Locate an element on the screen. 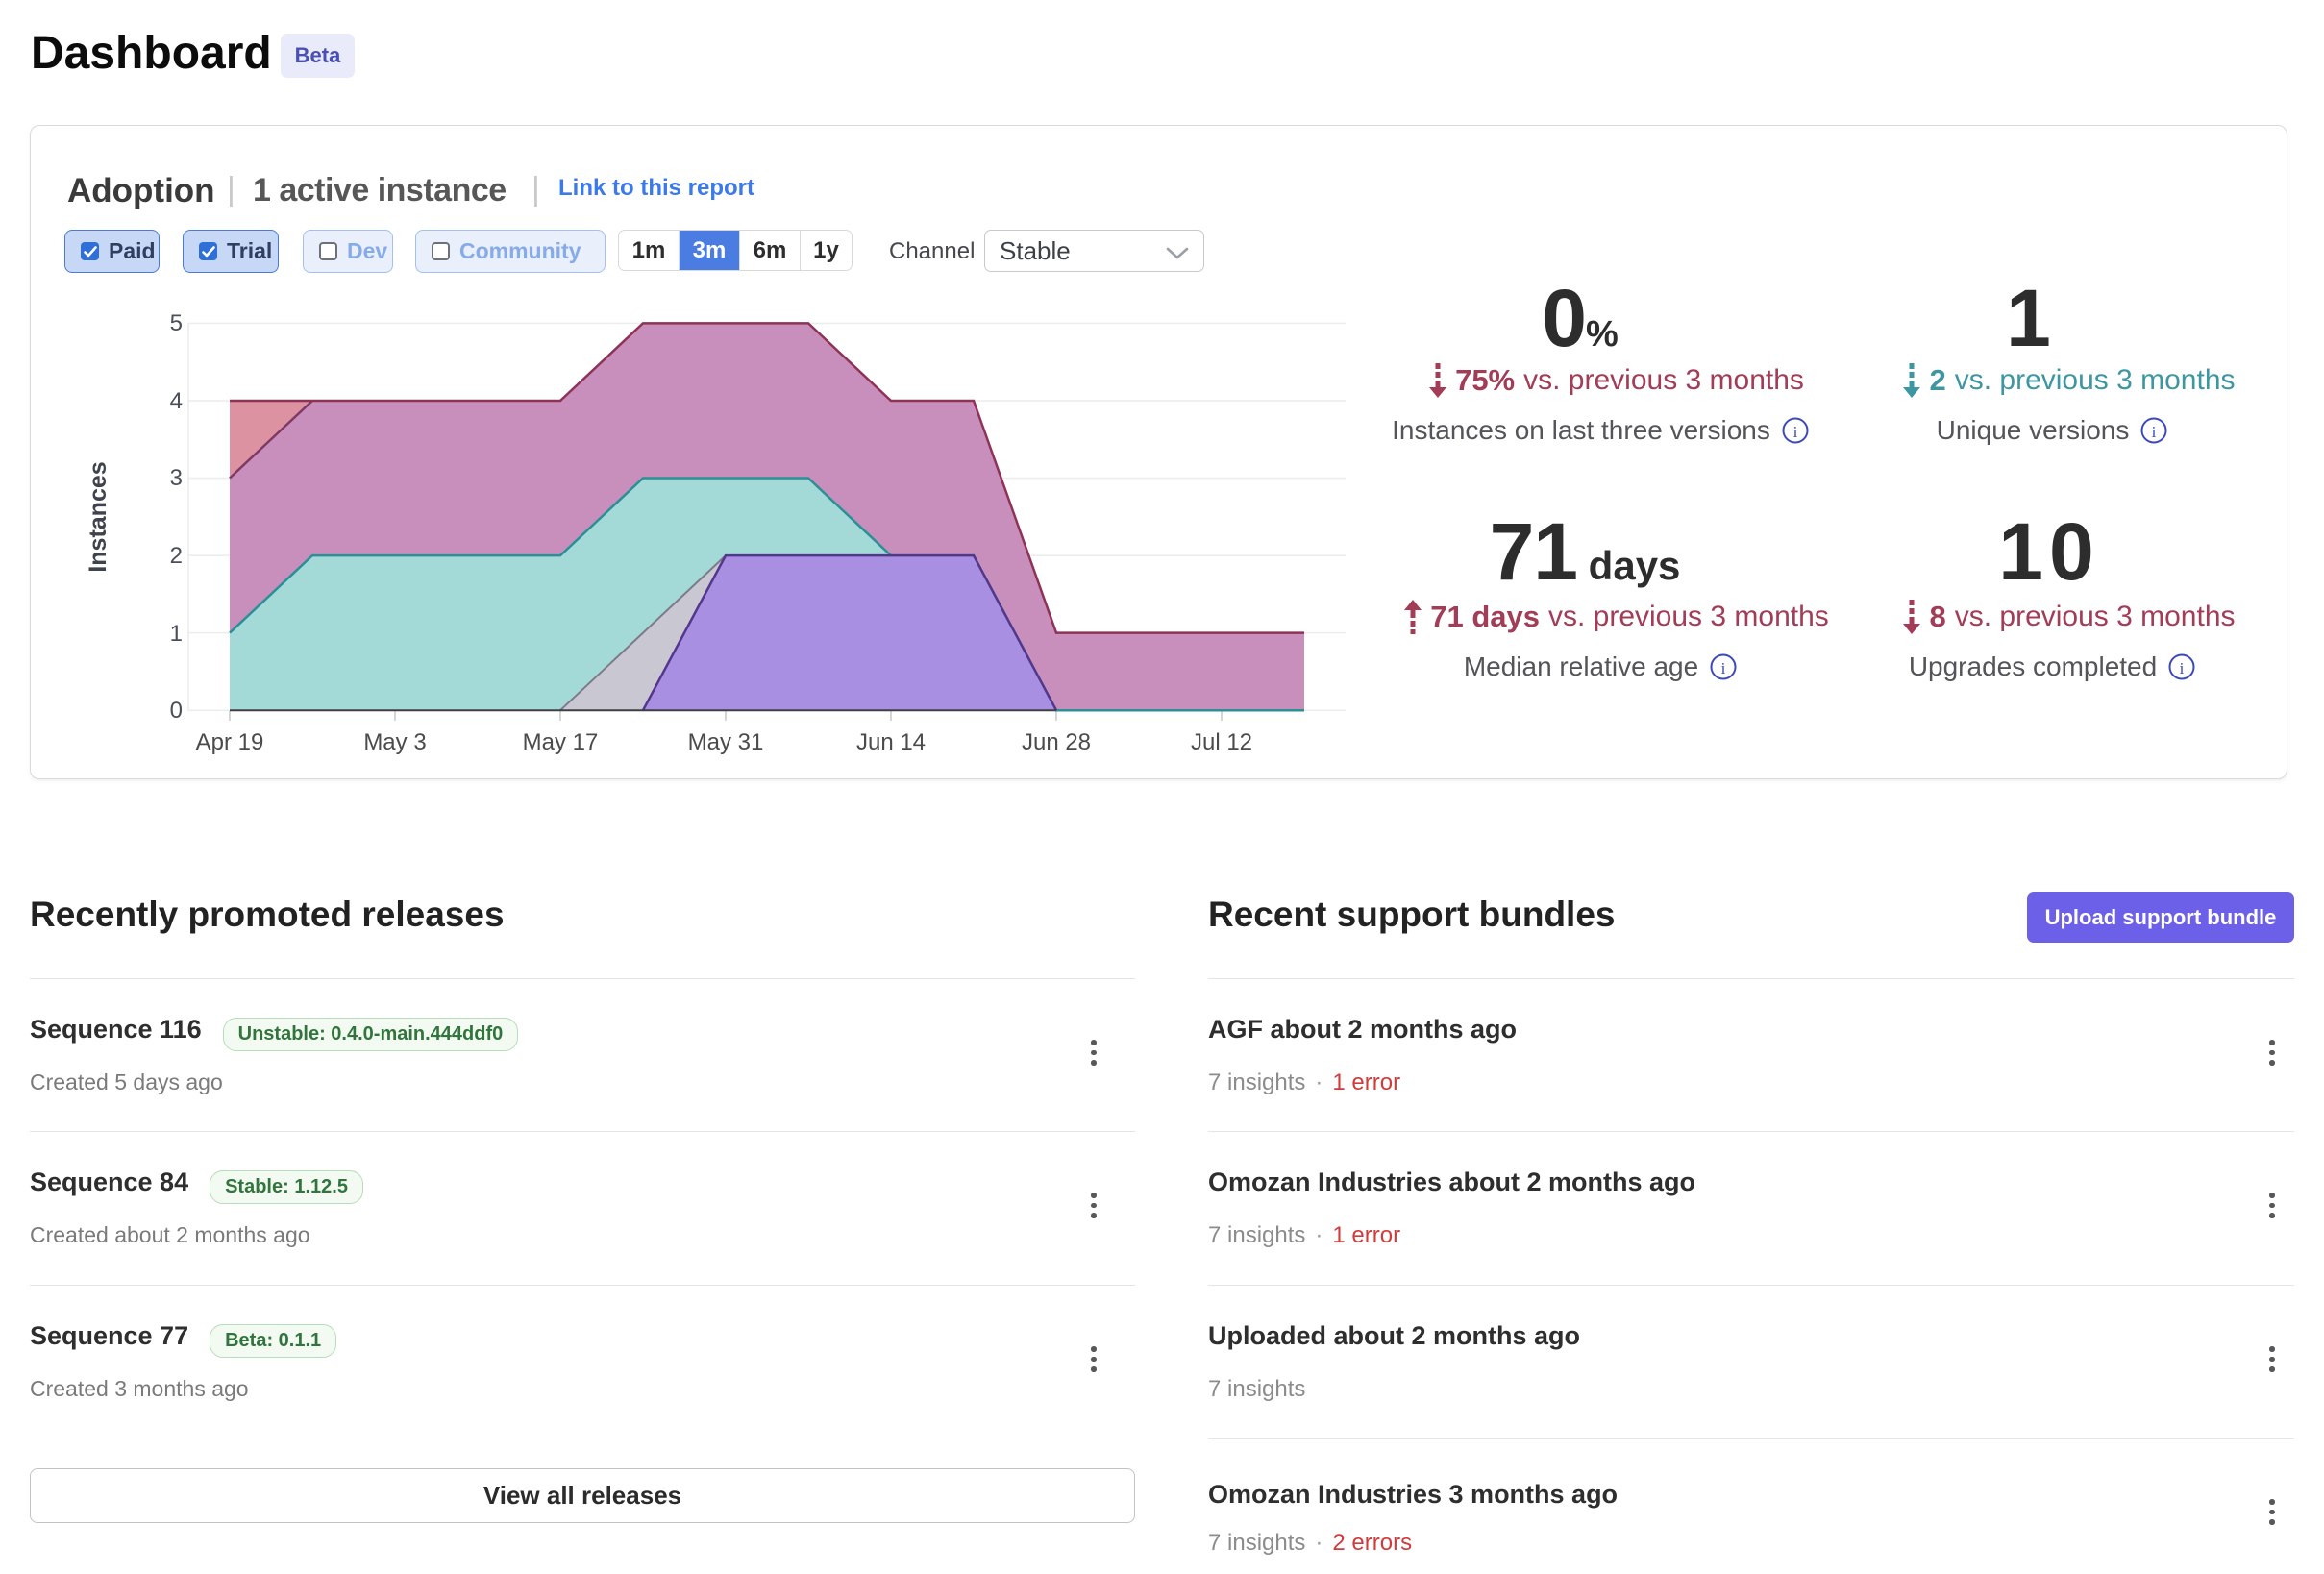 The image size is (2324, 1574). svg-text: 0 is located at coordinates (176, 711).